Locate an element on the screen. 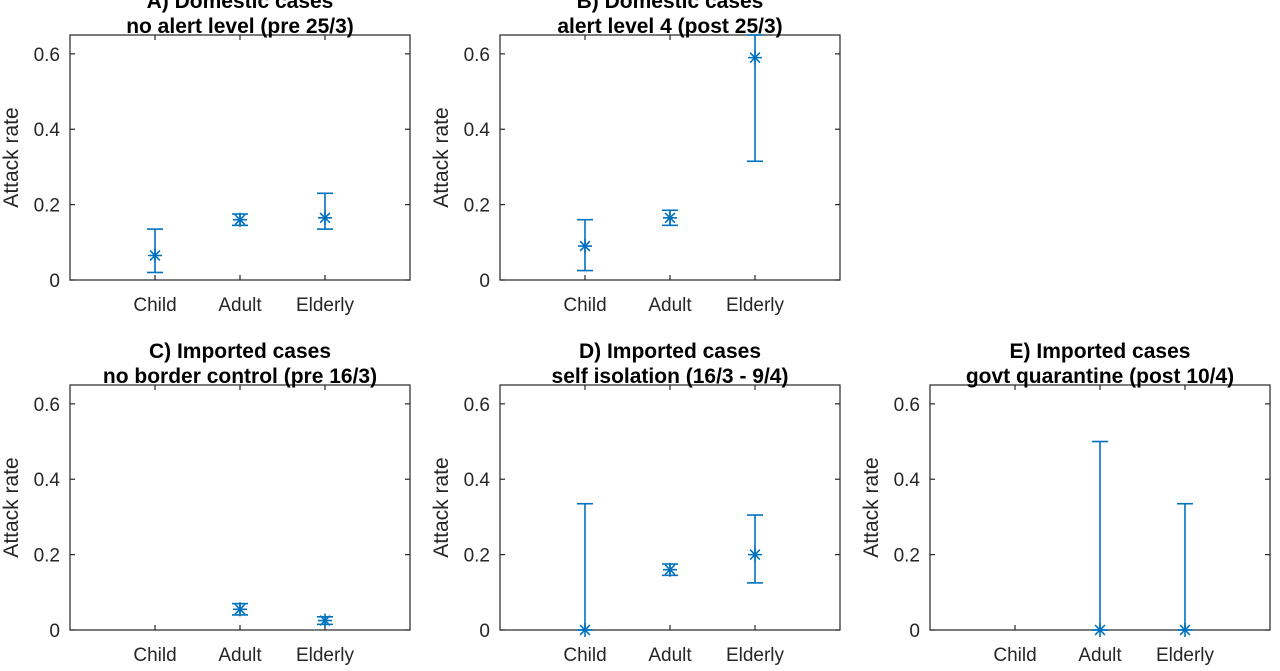 This screenshot has width=1280, height=671. panel-a-title-line-2: no alert level (pre 25/3) is located at coordinates (240, 26).